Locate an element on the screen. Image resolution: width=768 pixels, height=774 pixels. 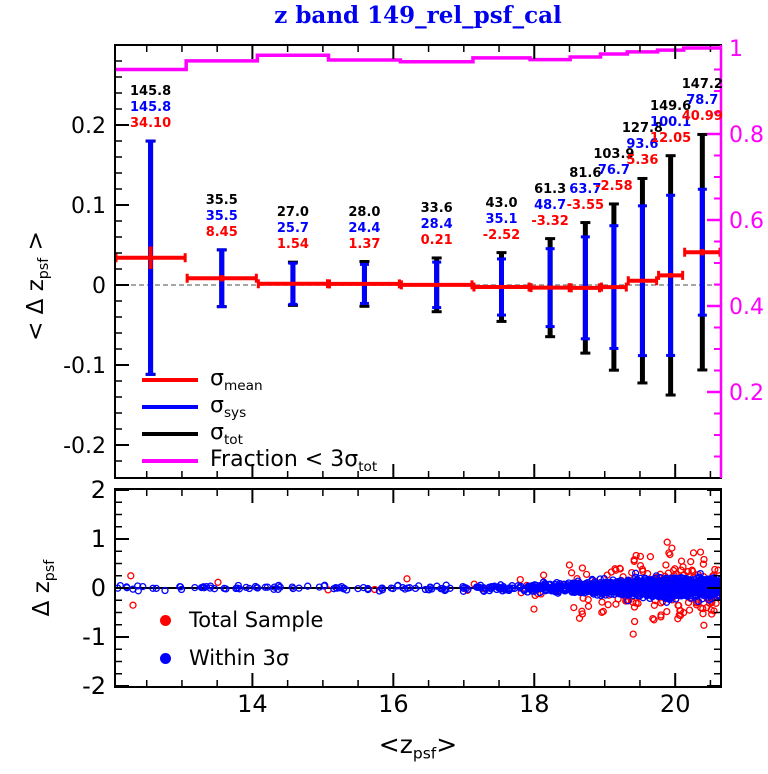
annotation-value: 100.1 is located at coordinates (671, 122).